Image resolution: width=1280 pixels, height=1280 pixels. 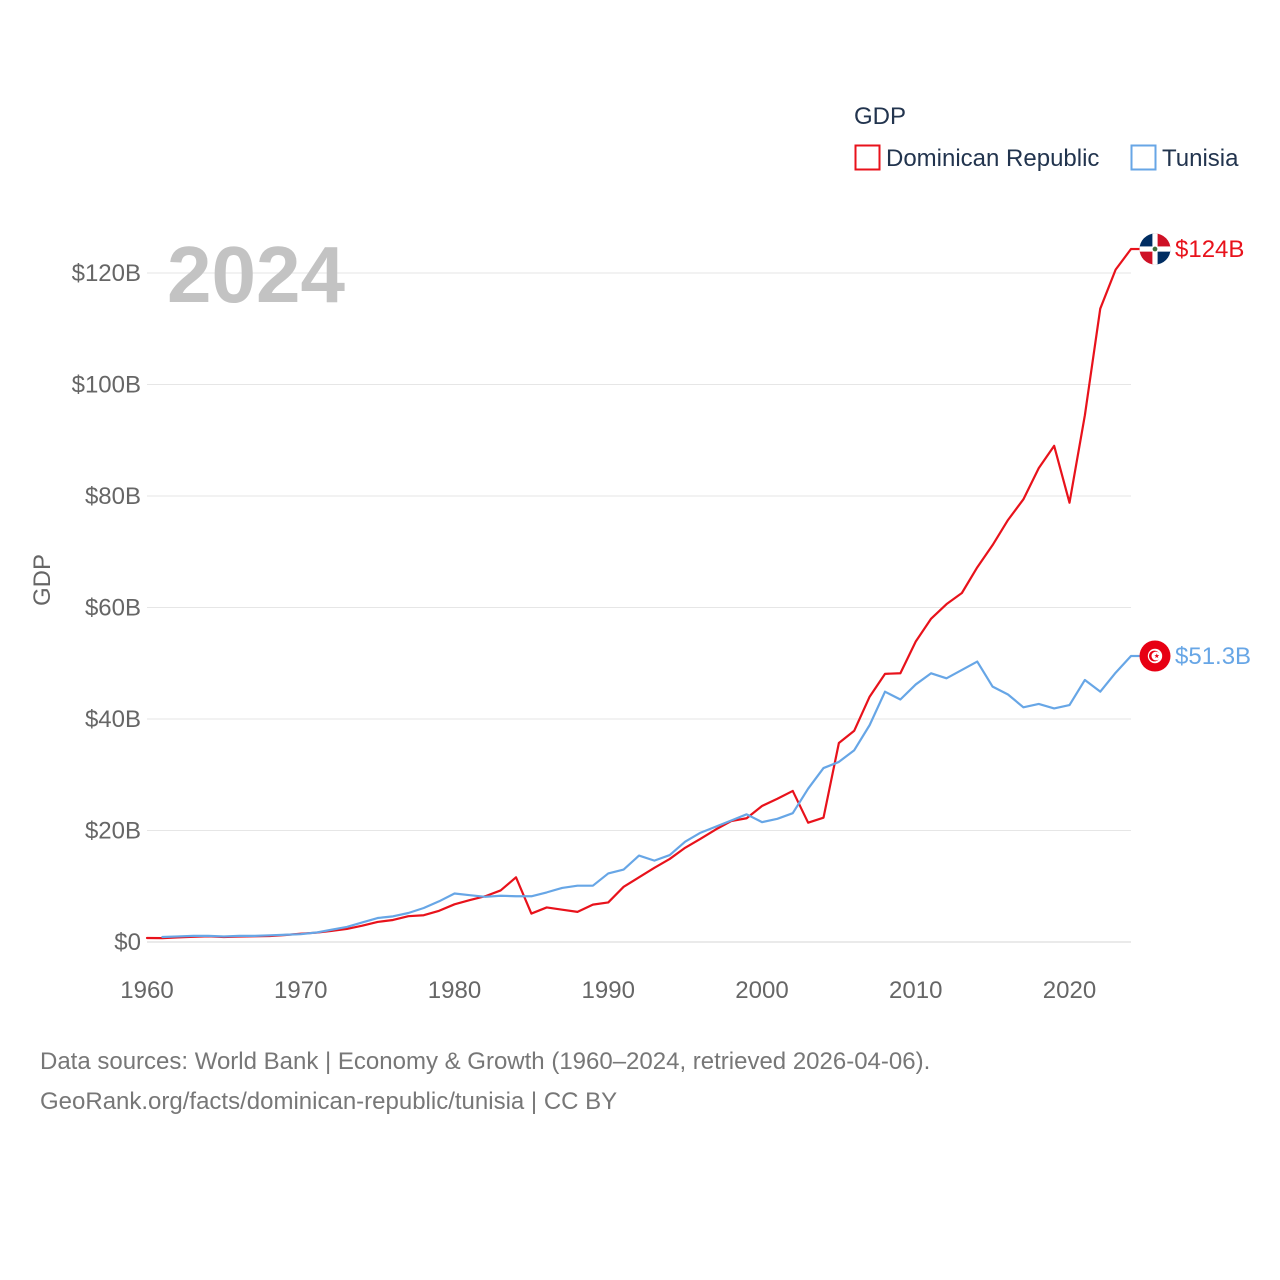 I want to click on x-tick-label: 1980, so click(x=454, y=990).